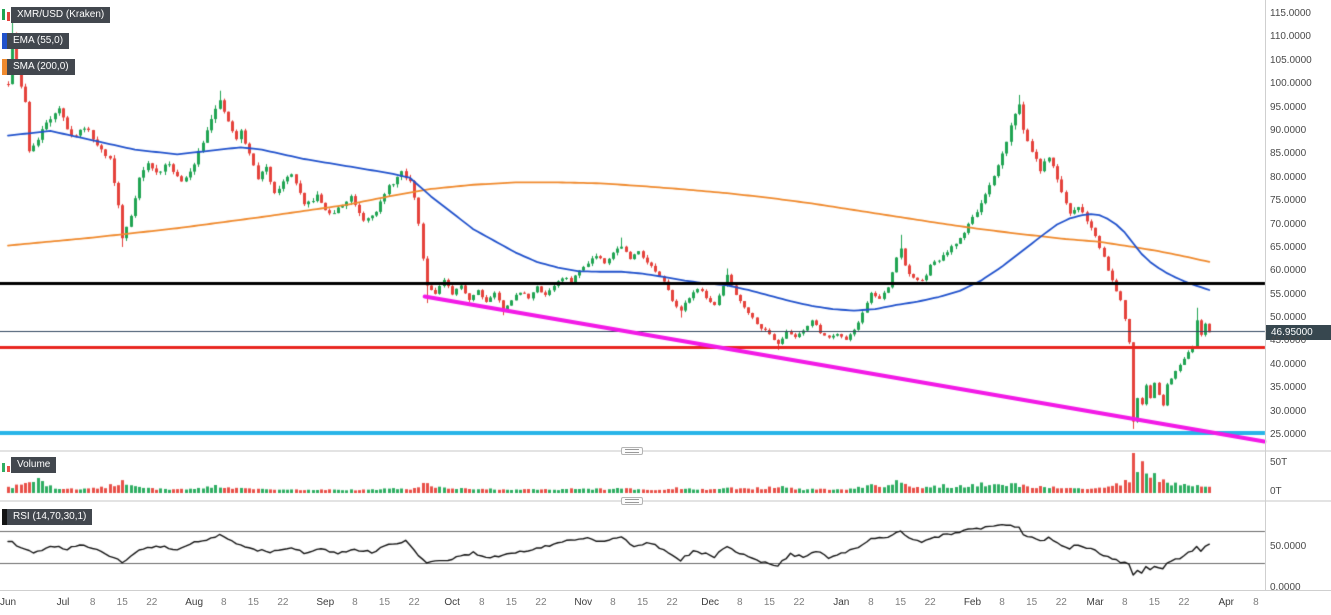  Describe the element at coordinates (1291, 84) in the screenshot. I see `price-tick: 100.0000` at that location.